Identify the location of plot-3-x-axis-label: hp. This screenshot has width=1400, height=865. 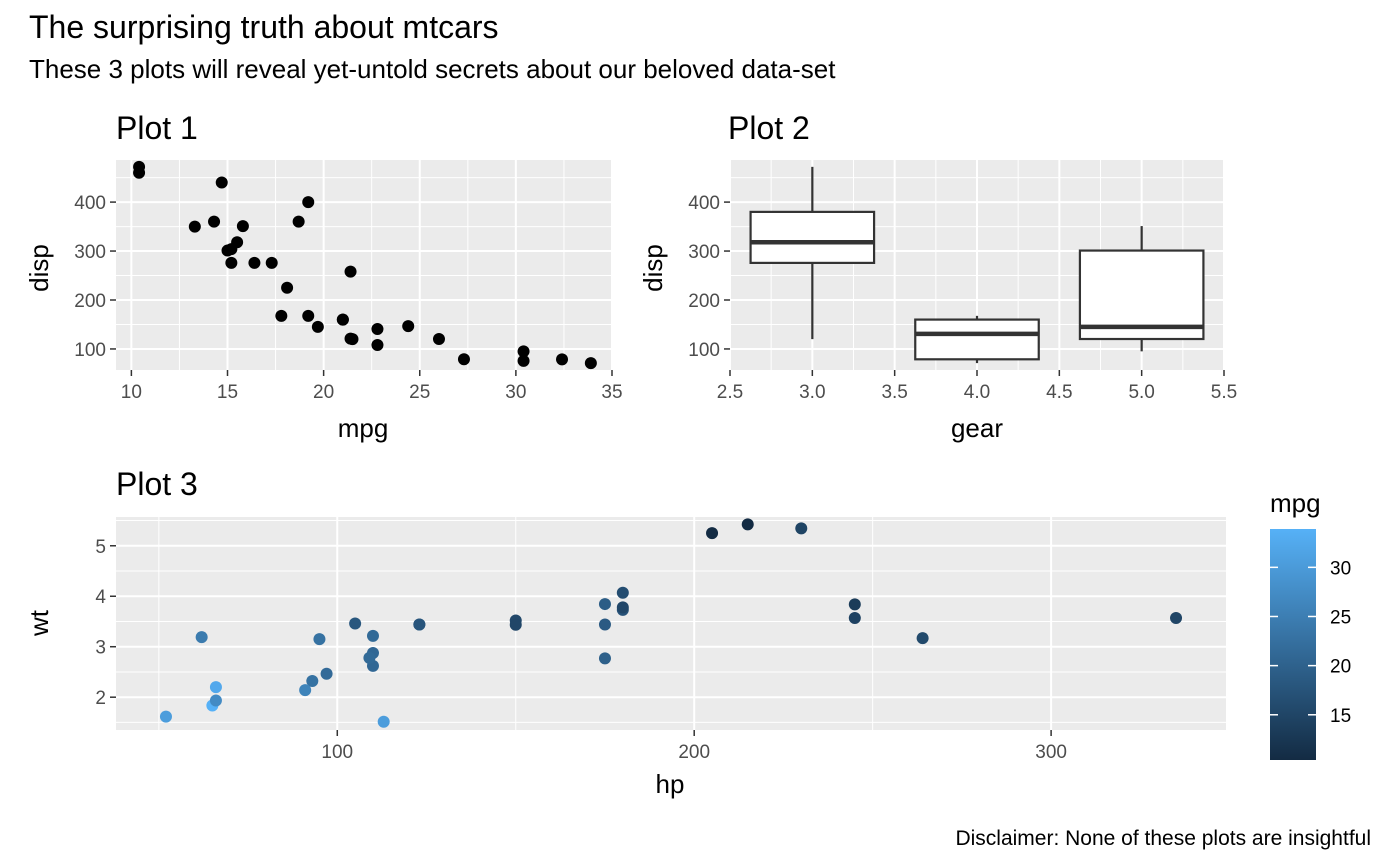
(670, 784).